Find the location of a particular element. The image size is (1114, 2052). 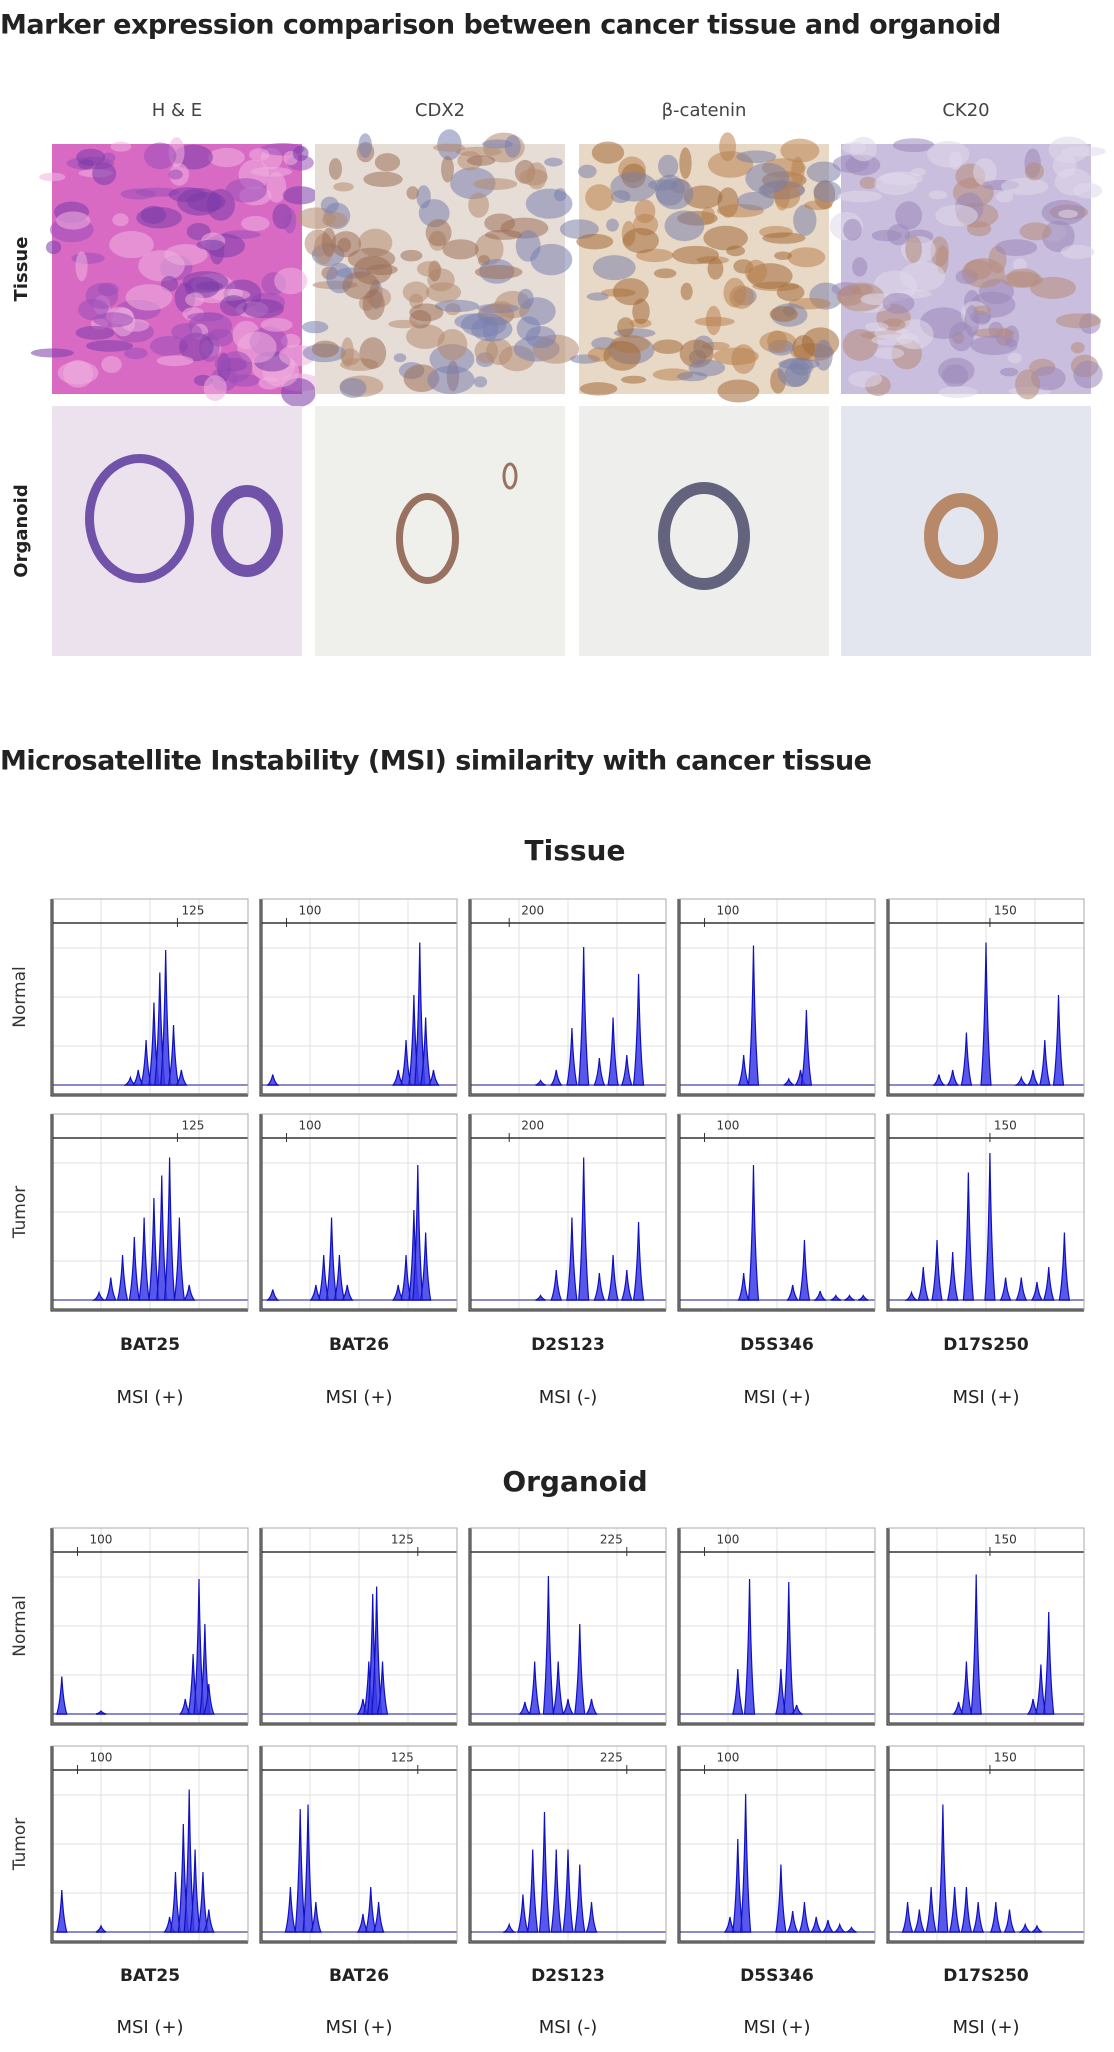

electropherogram: 150 is located at coordinates (985, 1844).